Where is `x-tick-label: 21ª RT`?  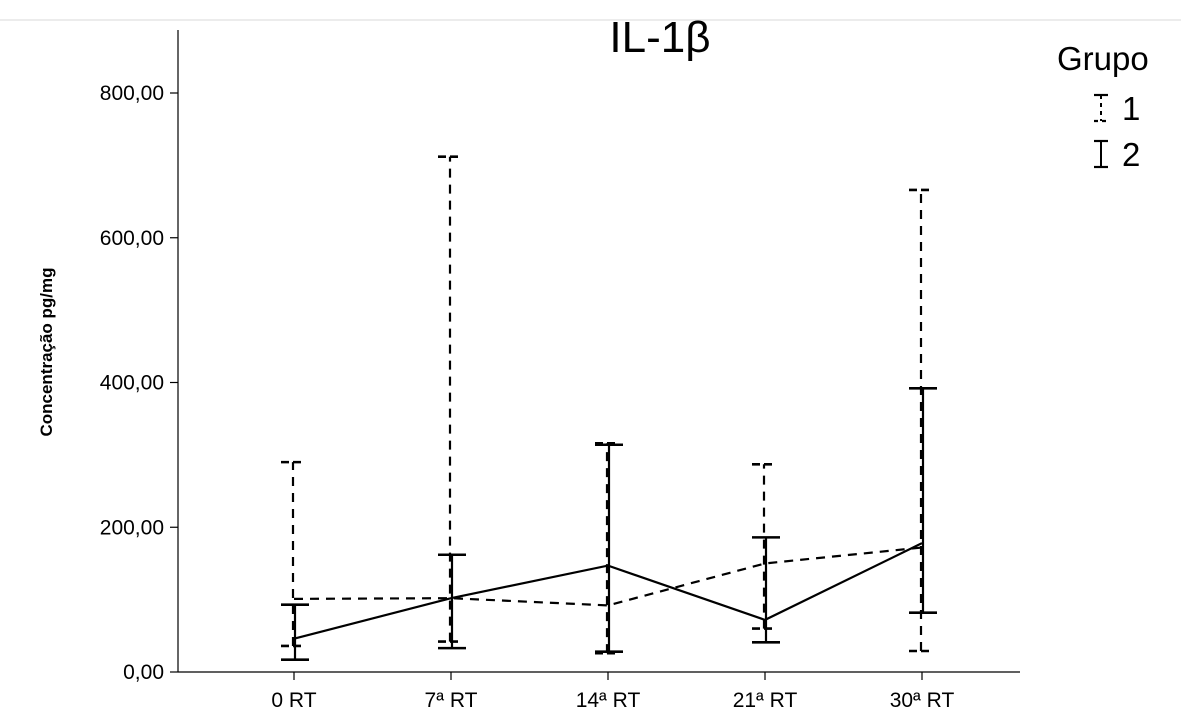 x-tick-label: 21ª RT is located at coordinates (765, 700).